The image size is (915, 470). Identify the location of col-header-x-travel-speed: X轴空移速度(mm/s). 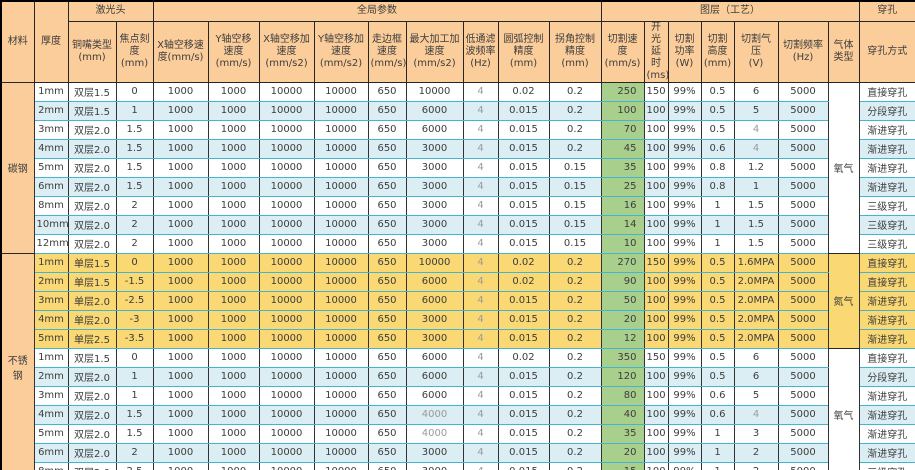
(180, 51).